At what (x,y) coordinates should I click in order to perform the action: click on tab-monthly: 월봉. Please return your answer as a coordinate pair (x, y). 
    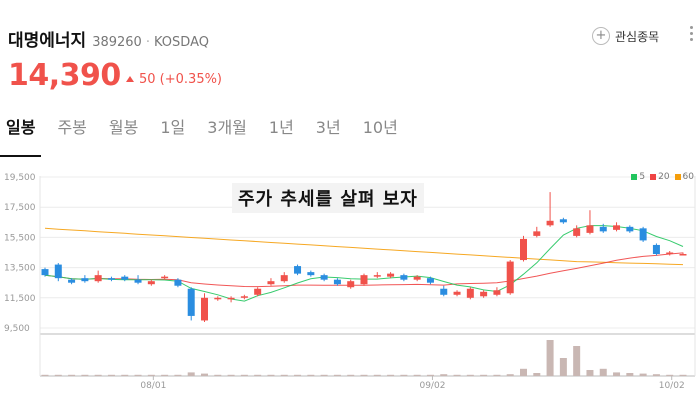
    Looking at the image, I should click on (123, 127).